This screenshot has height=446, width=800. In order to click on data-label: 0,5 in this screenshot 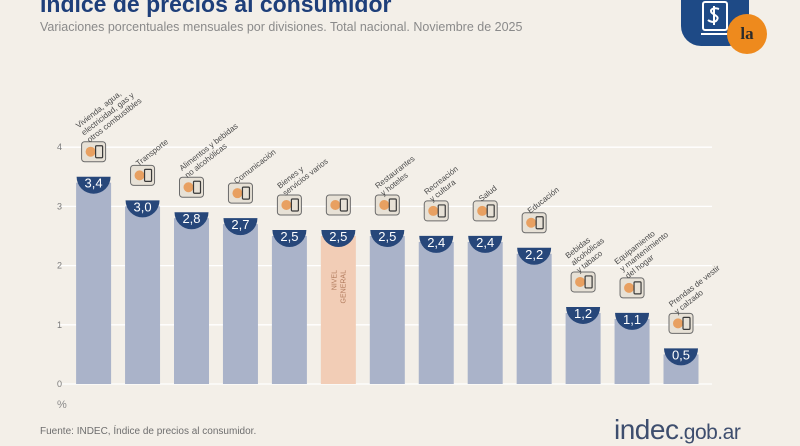, I will do `click(681, 354)`.